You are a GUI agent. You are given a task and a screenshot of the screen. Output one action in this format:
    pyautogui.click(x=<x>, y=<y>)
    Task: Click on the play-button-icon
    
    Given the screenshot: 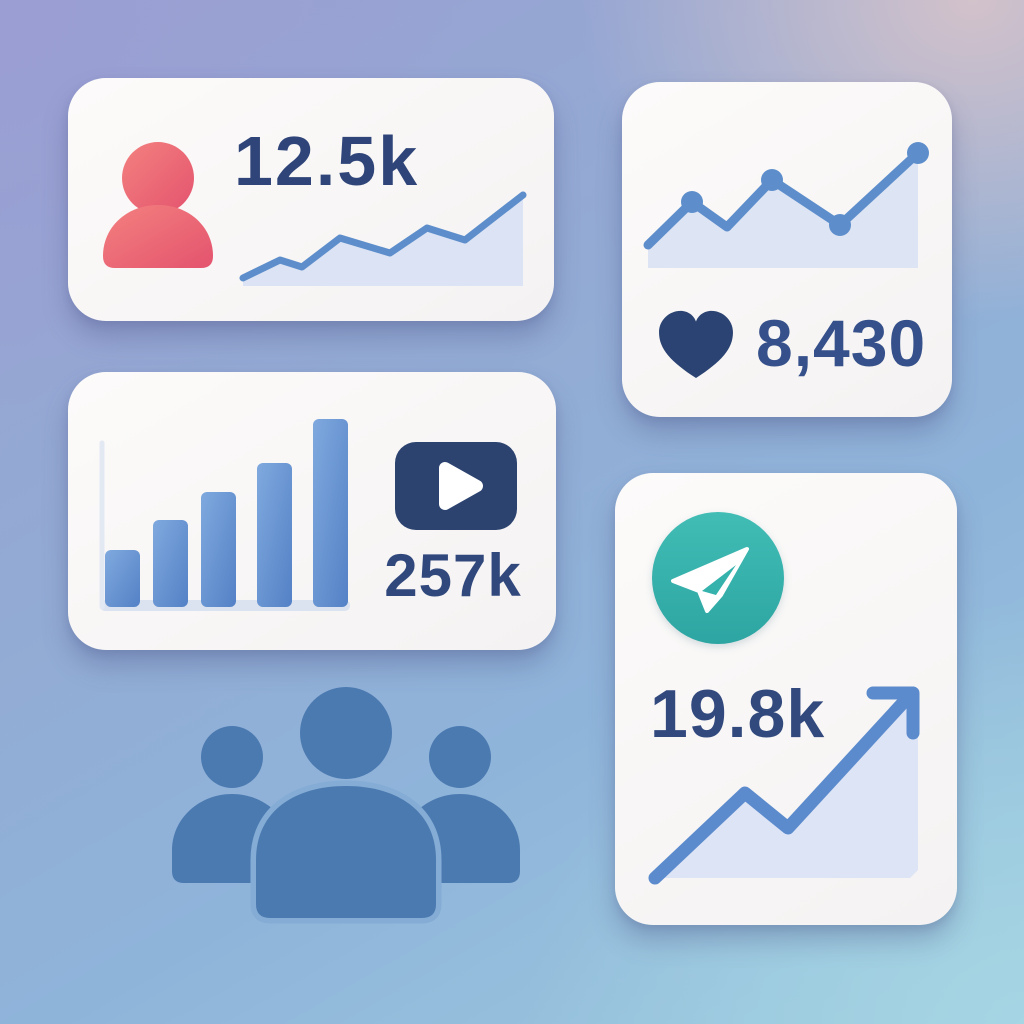 What is the action you would take?
    pyautogui.click(x=456, y=486)
    